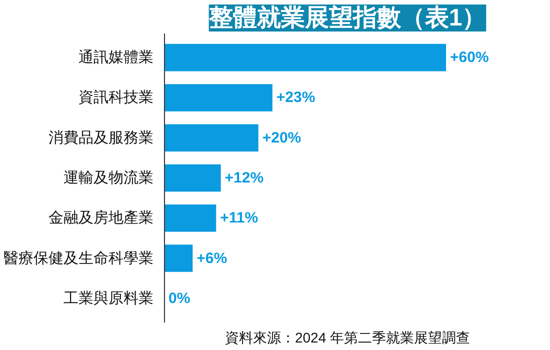 This screenshot has height=350, width=550. Describe the element at coordinates (101, 137) in the screenshot. I see `y-tick-label: 消費品及服務業` at that location.